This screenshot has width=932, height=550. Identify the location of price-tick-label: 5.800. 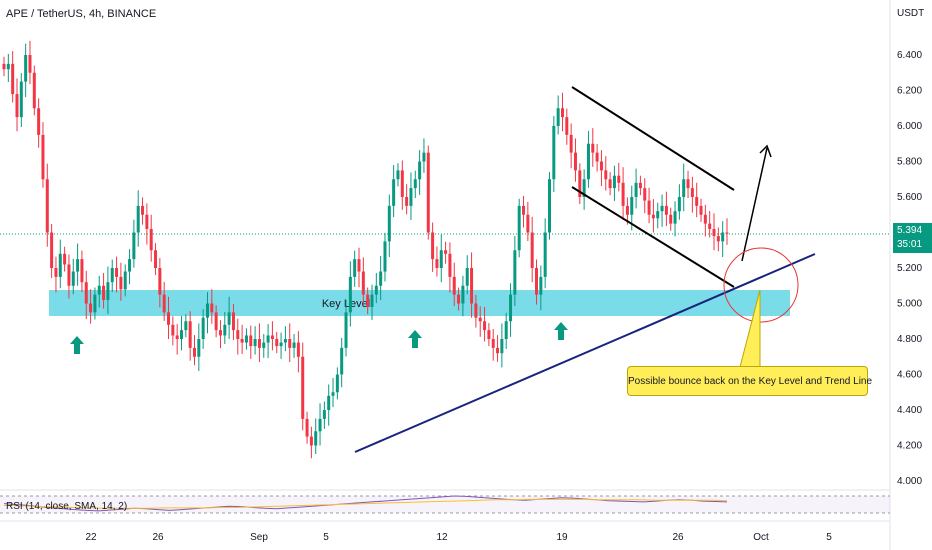
(909, 162).